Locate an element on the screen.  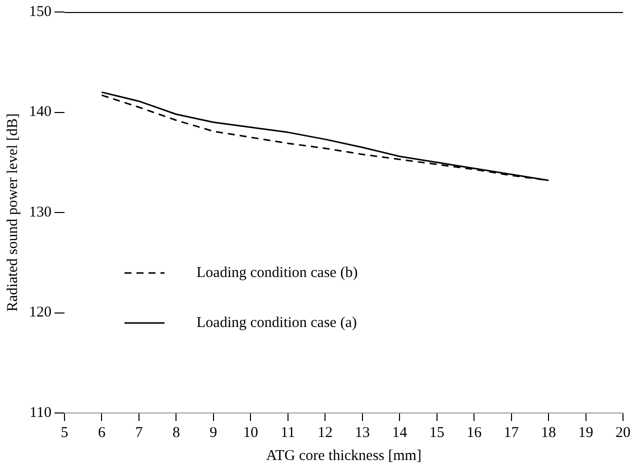
legend-label: Loading condition case (b) is located at coordinates (277, 272).